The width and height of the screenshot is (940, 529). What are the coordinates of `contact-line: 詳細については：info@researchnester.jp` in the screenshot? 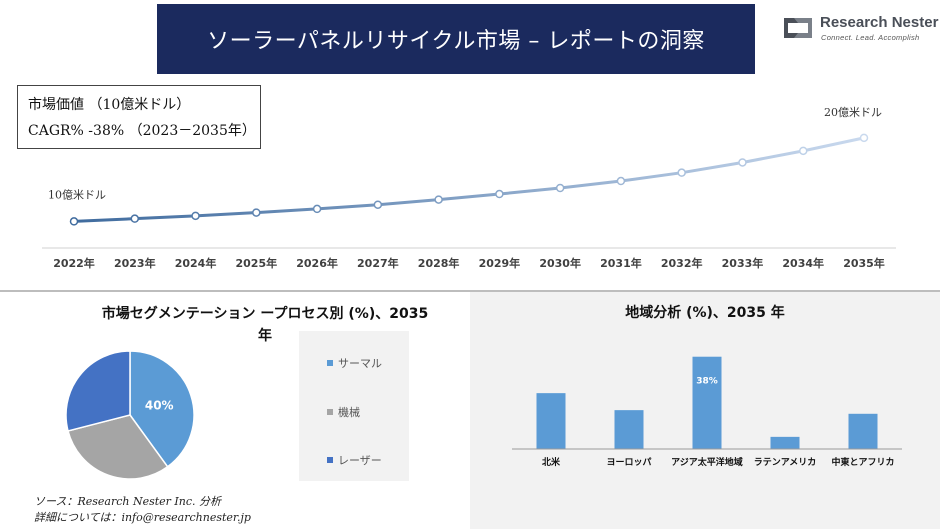 It's located at (142, 517).